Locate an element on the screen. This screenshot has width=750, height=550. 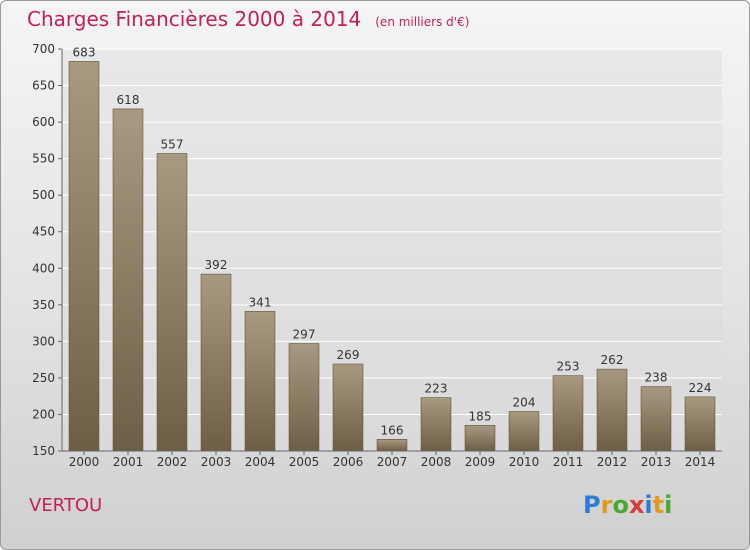
bar-2002 is located at coordinates (172, 302).